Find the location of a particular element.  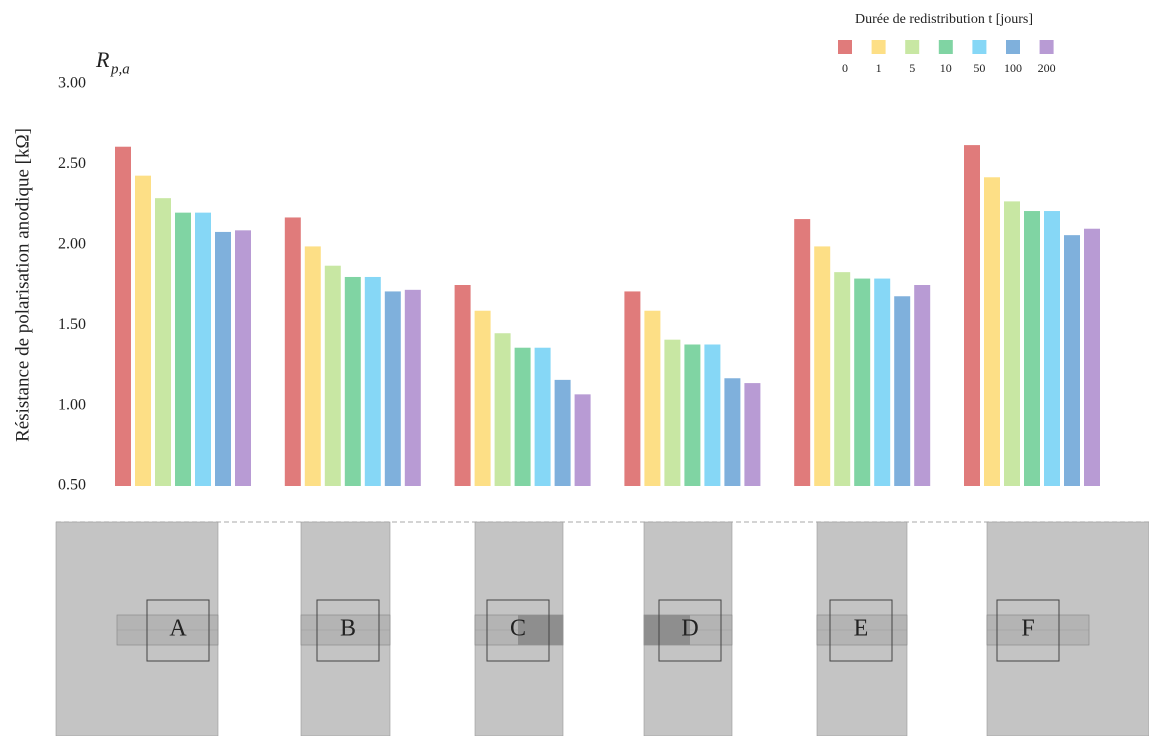

legend-label: 1 is located at coordinates (879, 68).